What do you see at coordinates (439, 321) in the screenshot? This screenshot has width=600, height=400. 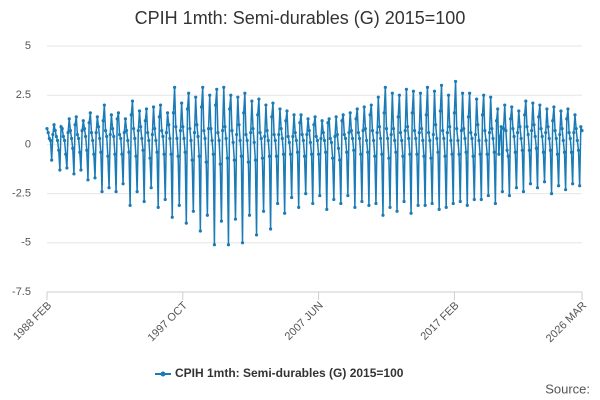 I see `x-tick-label: 2017 FEB` at bounding box center [439, 321].